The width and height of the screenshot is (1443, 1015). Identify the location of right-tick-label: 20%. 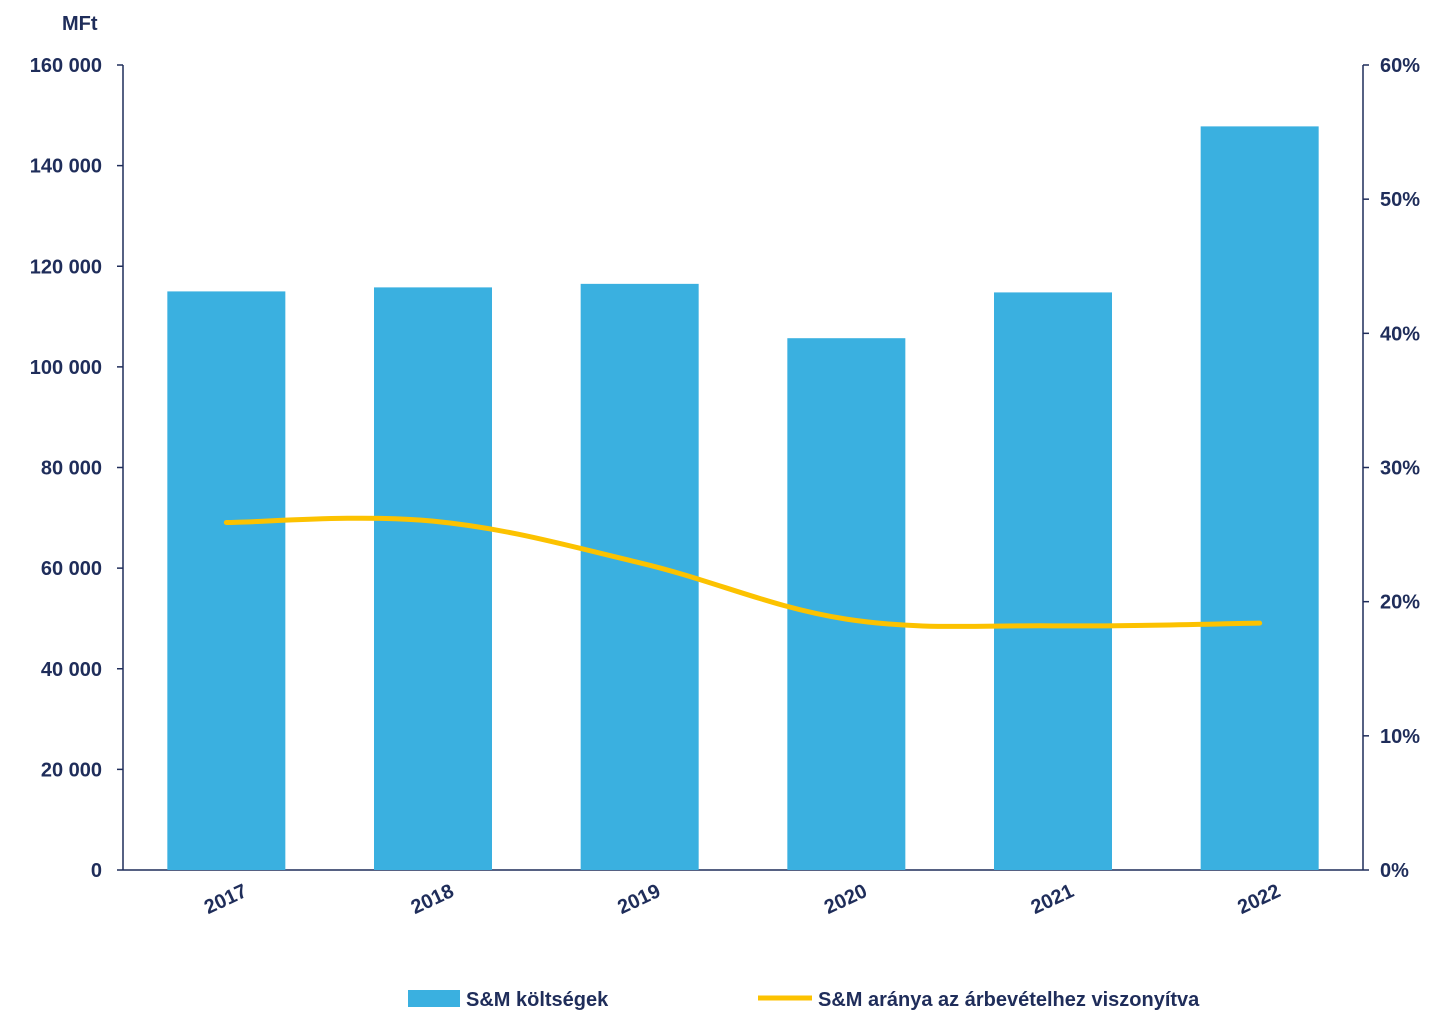
(1400, 603).